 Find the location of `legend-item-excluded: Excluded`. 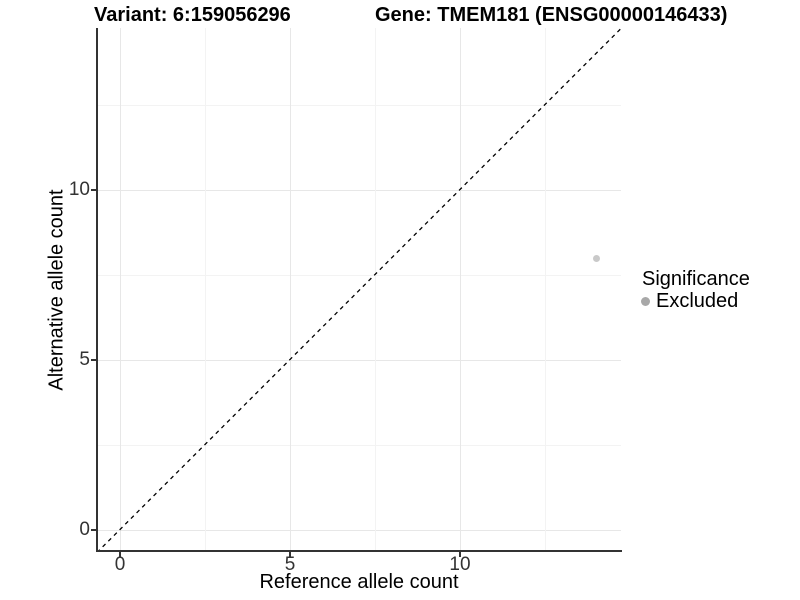

legend-item-excluded: Excluded is located at coordinates (695, 301).